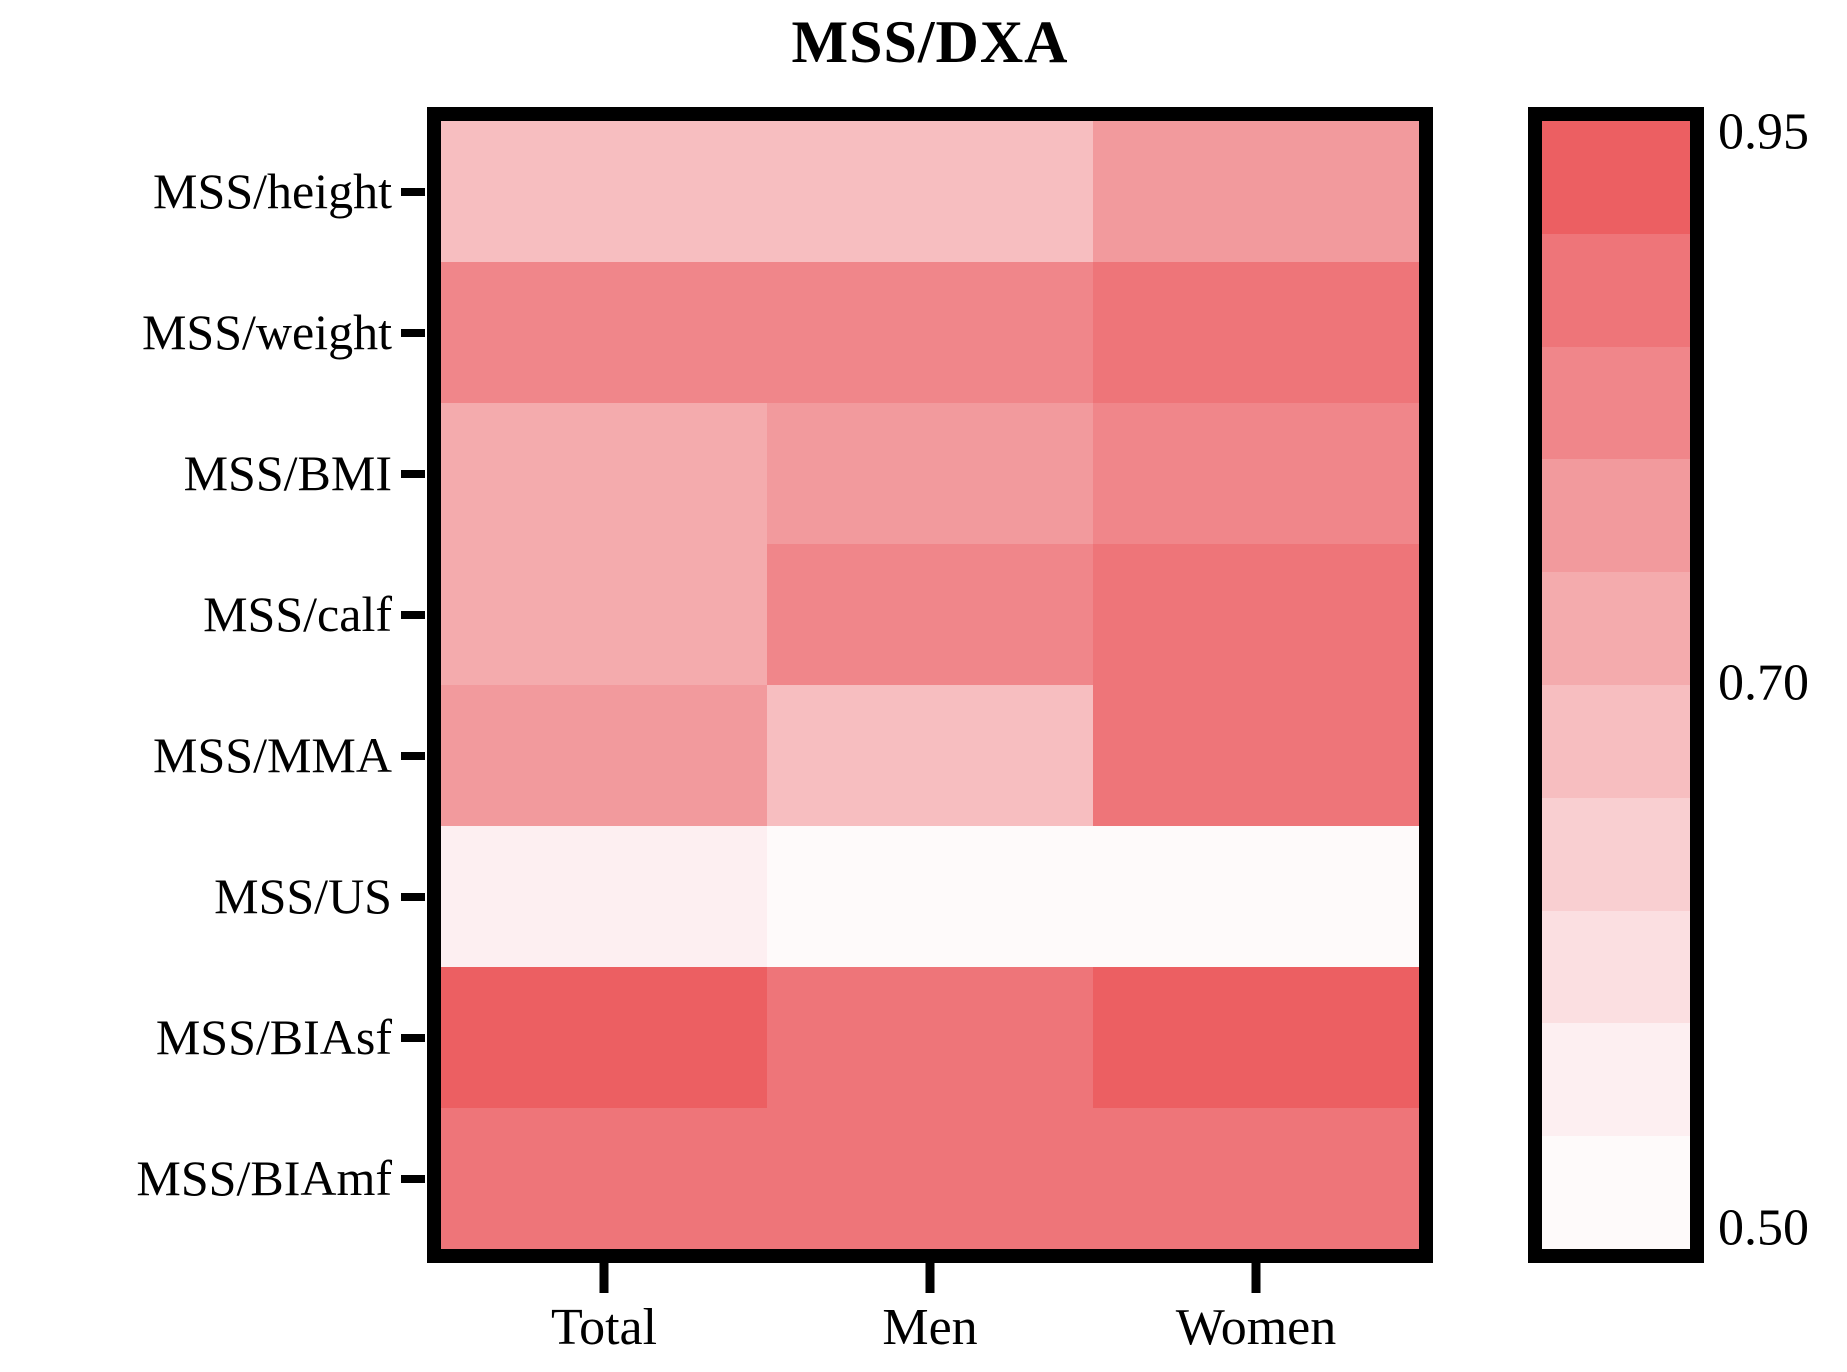 The image size is (1847, 1372). What do you see at coordinates (930, 42) in the screenshot?
I see `chart-title: MSS/DXA` at bounding box center [930, 42].